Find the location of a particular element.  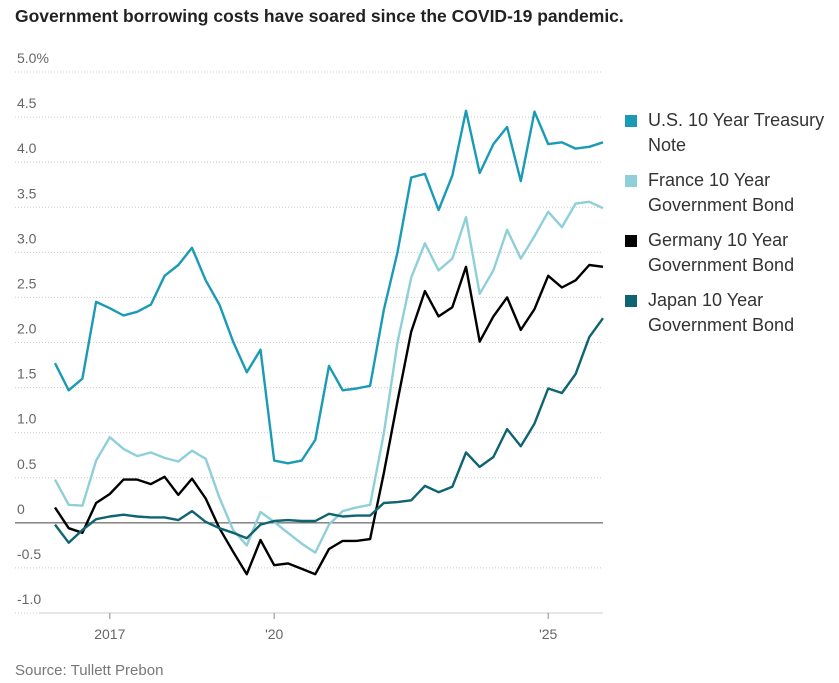

y-tick-label: 3.5 is located at coordinates (27, 193).